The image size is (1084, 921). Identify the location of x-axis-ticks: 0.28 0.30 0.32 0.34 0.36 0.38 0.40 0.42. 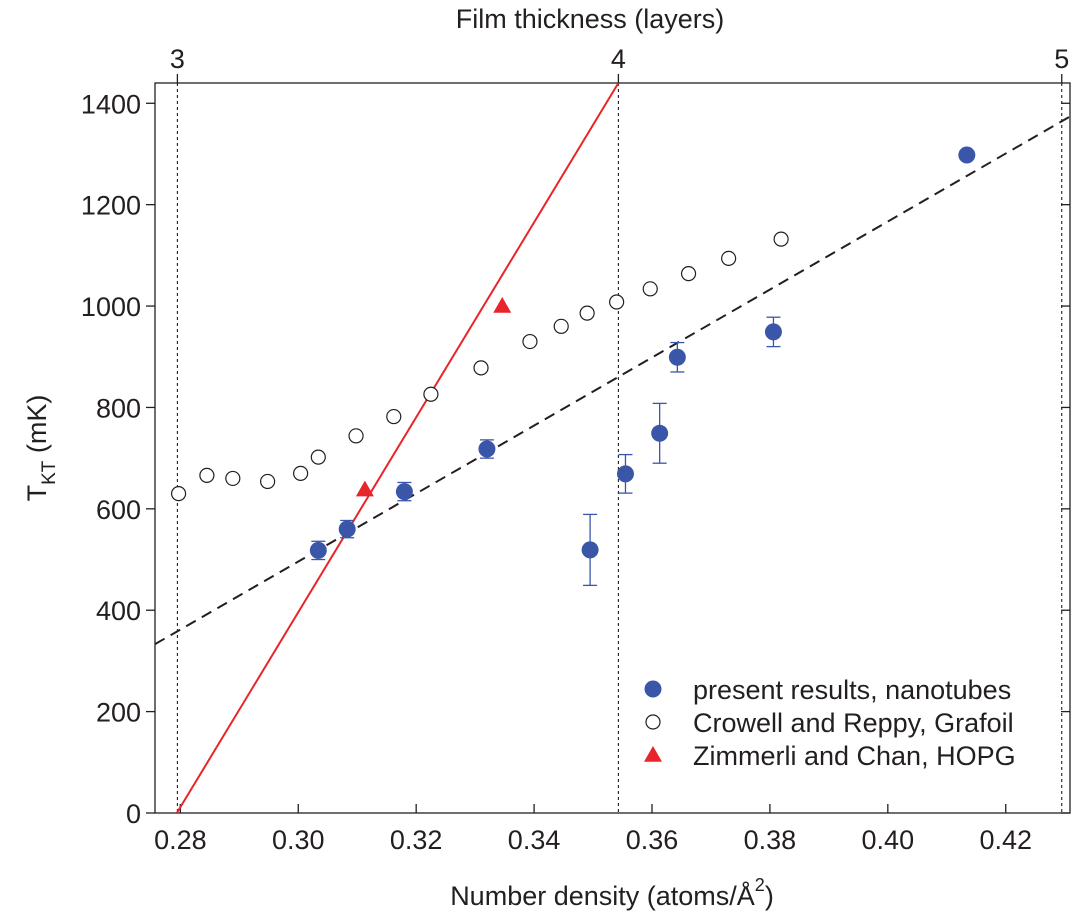
(593, 829).